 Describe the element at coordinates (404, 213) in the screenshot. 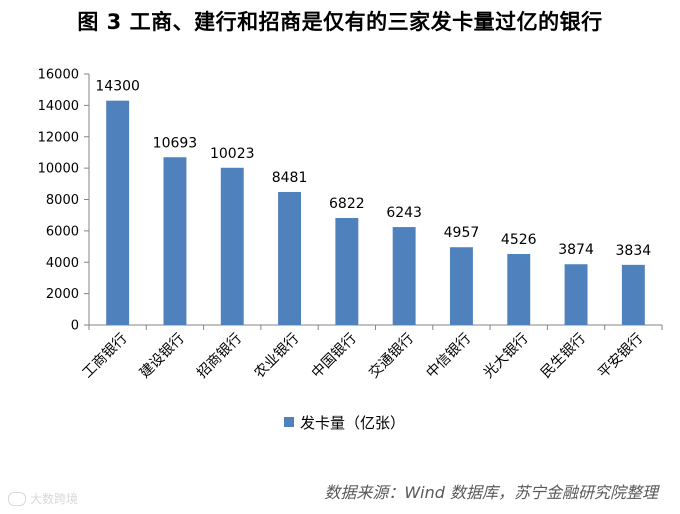

I see `data-label: 6243` at that location.